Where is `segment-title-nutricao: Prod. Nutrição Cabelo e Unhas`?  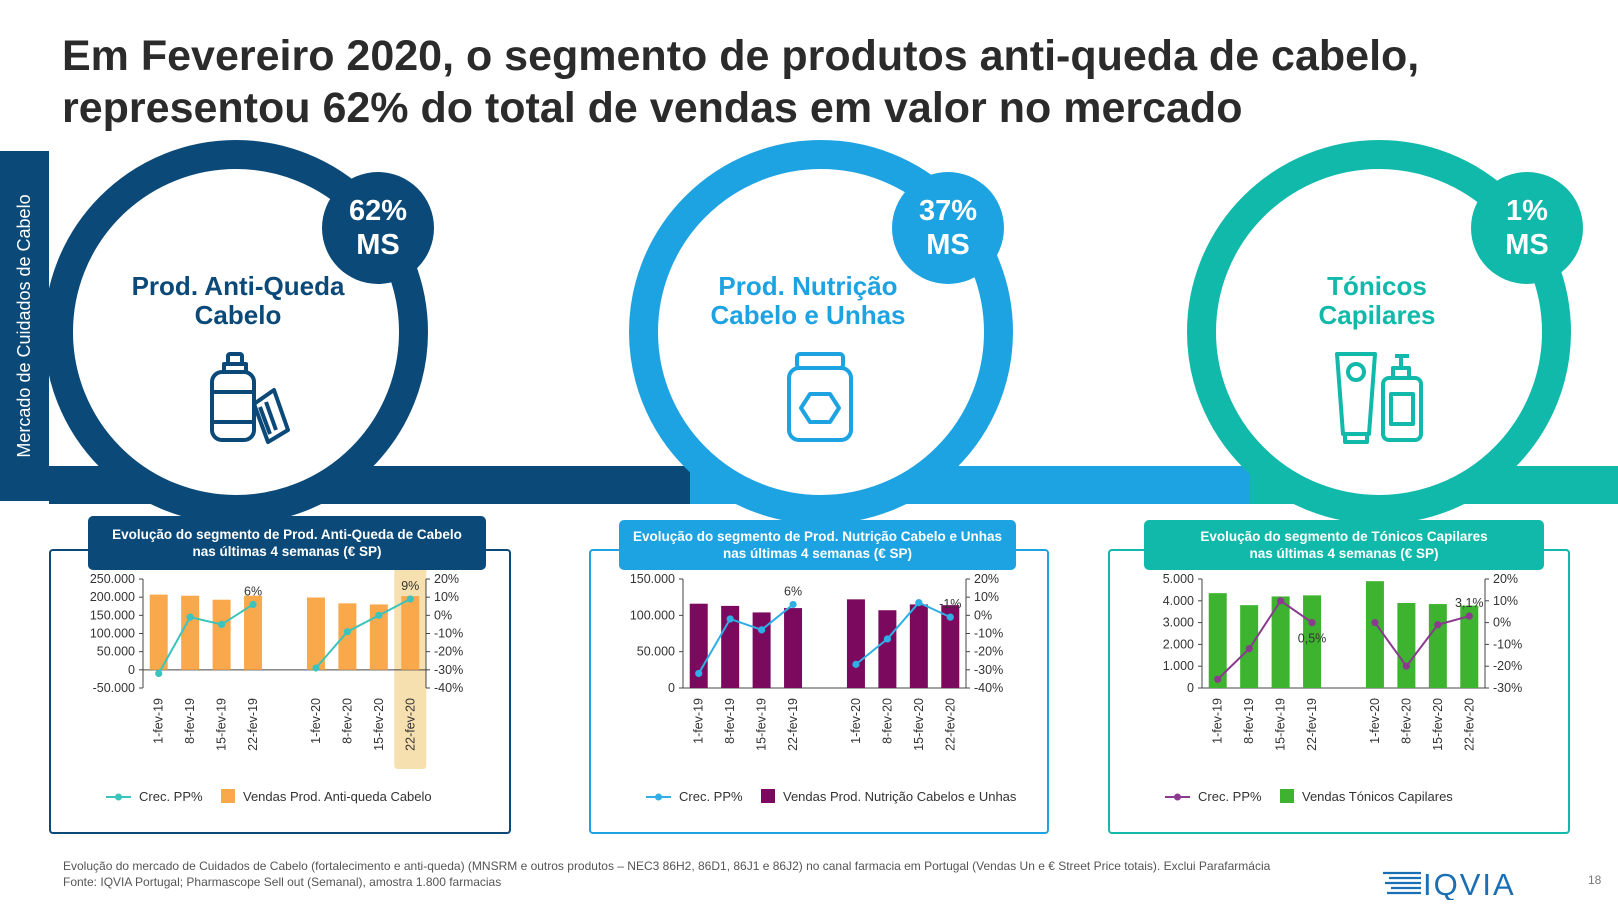 segment-title-nutricao: Prod. Nutrição Cabelo e Unhas is located at coordinates (808, 301).